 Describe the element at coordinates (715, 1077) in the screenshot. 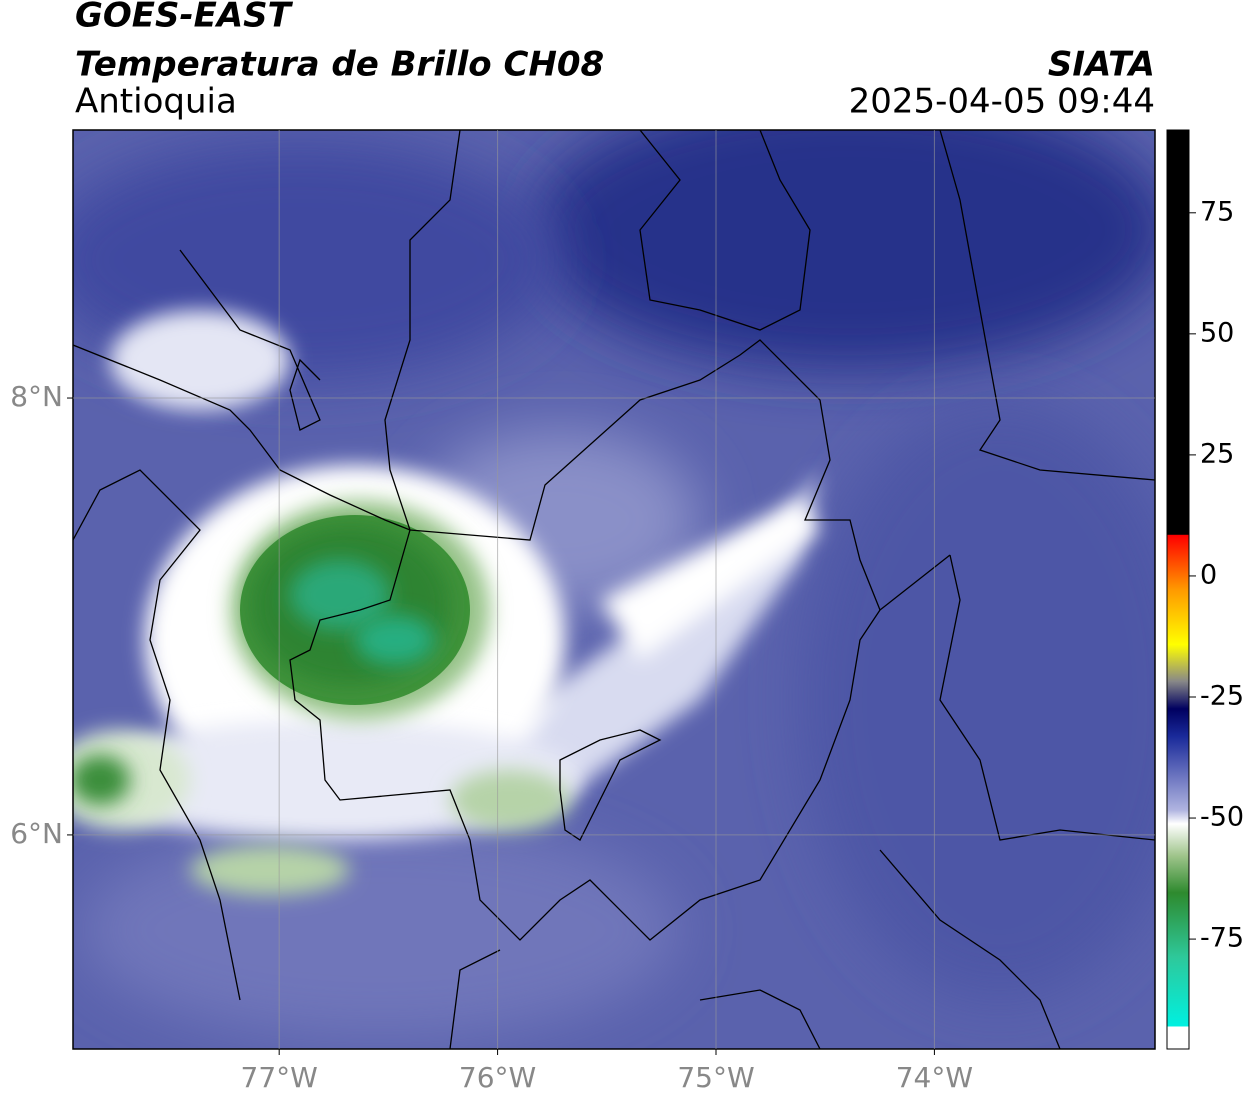

I see `lon-tick-label: 75°W` at that location.